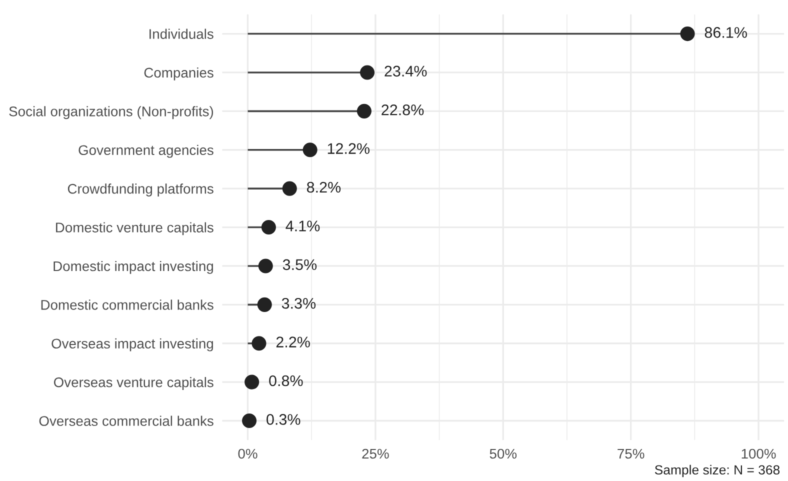  Describe the element at coordinates (182, 33) in the screenshot. I see `y-tick-label: Individuals` at that location.